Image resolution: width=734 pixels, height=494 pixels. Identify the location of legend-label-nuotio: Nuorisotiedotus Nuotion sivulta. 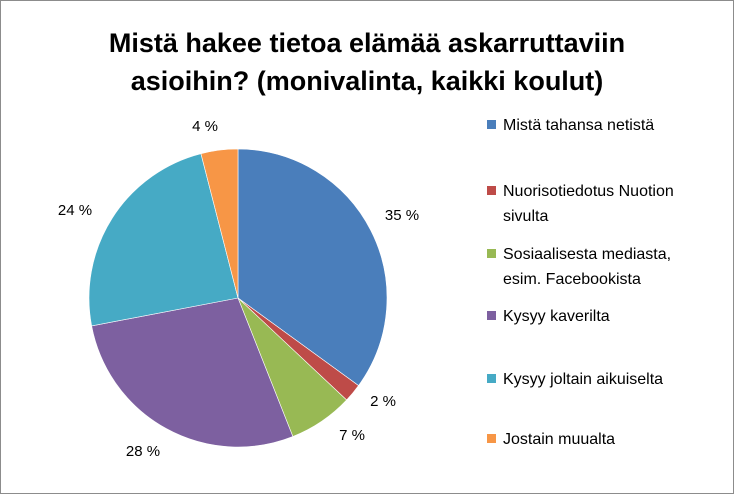
(588, 204).